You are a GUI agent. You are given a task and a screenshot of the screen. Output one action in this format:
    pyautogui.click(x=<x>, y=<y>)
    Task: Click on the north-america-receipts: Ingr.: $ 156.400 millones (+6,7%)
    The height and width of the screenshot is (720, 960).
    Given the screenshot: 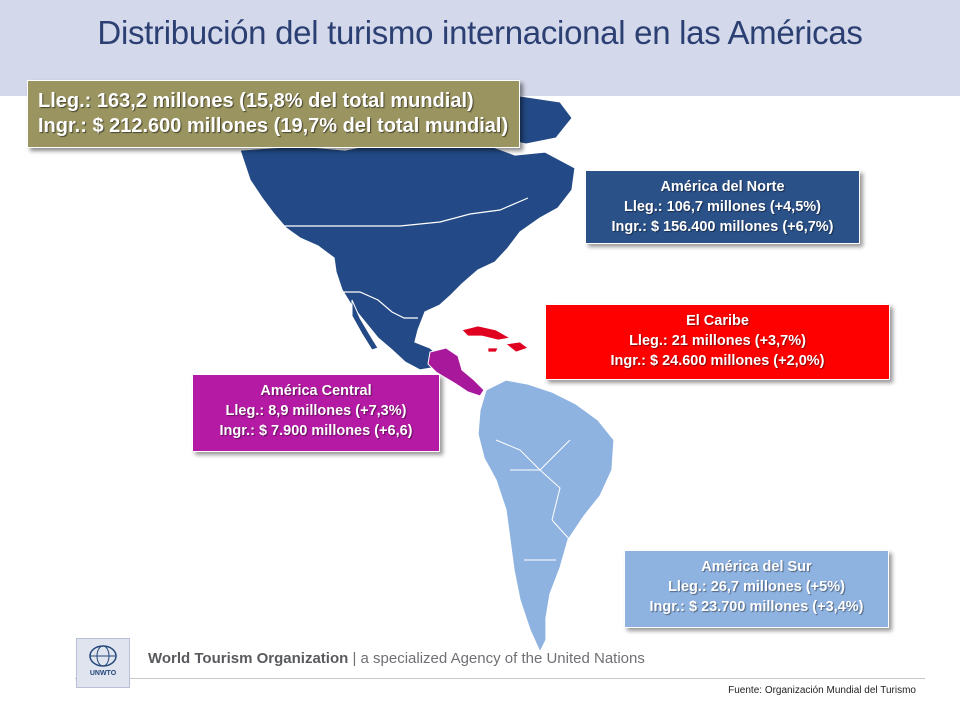 What is the action you would take?
    pyautogui.click(x=722, y=227)
    